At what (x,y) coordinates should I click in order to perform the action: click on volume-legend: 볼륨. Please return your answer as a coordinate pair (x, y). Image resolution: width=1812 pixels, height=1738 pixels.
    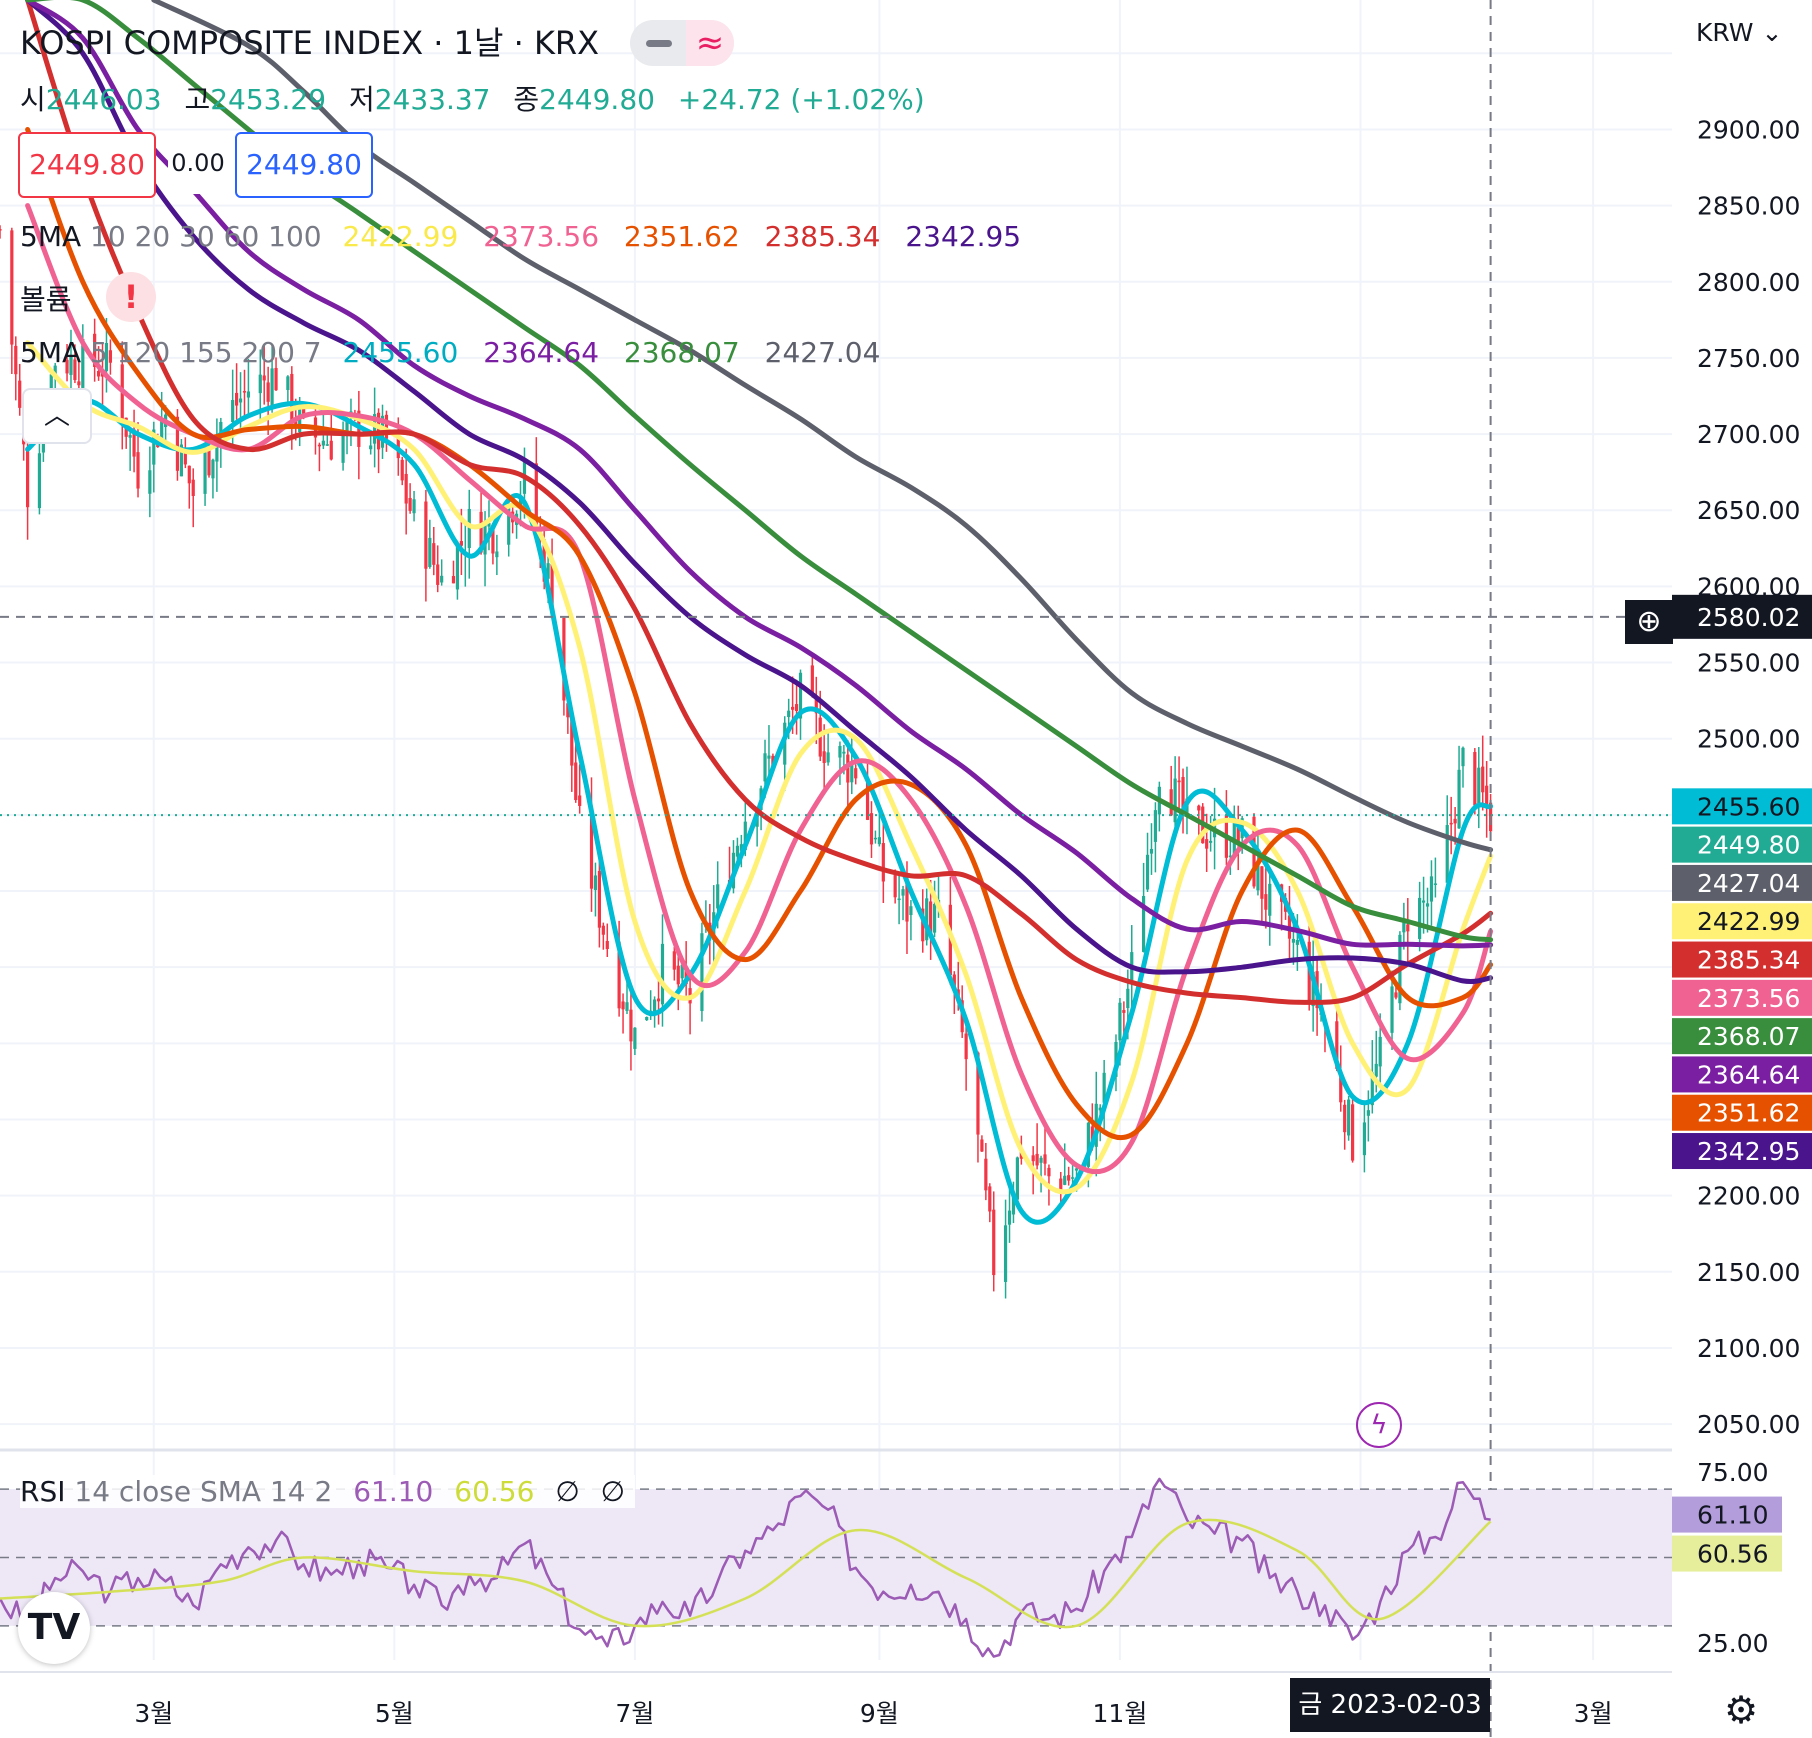
    Looking at the image, I should click on (46, 299).